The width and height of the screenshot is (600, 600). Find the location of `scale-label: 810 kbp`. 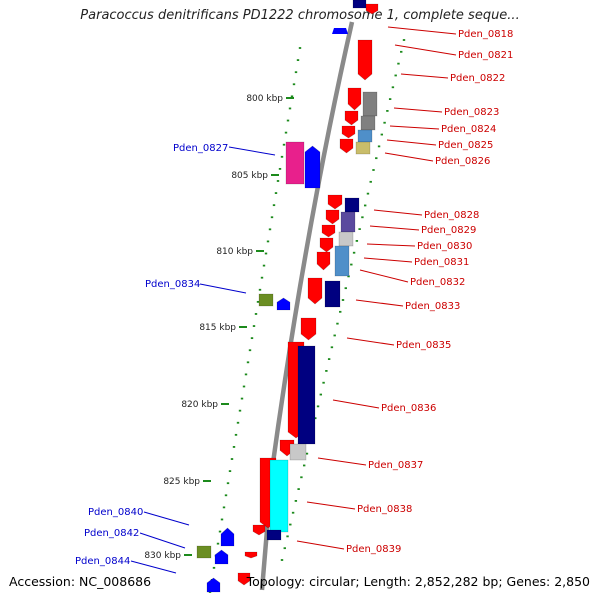

scale-label: 810 kbp is located at coordinates (234, 252).